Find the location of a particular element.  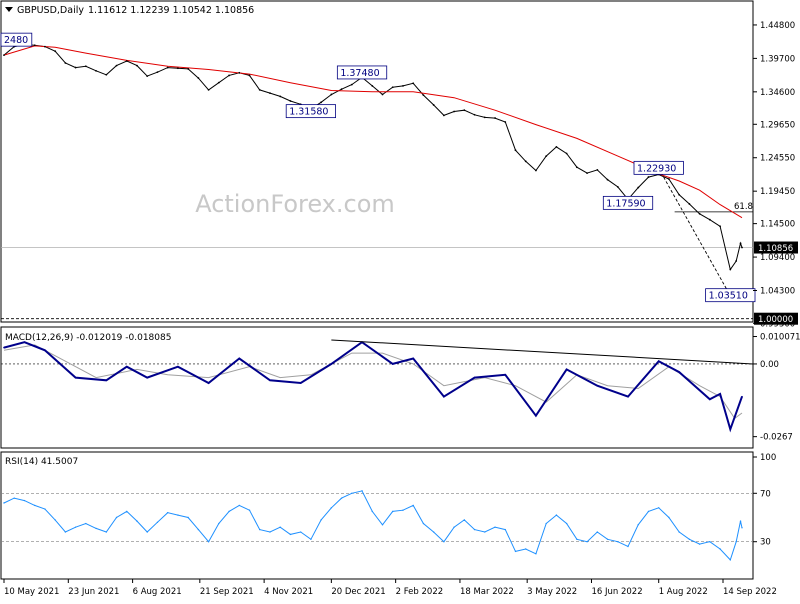

price-ytick-3: 1.29650 is located at coordinates (777, 125).